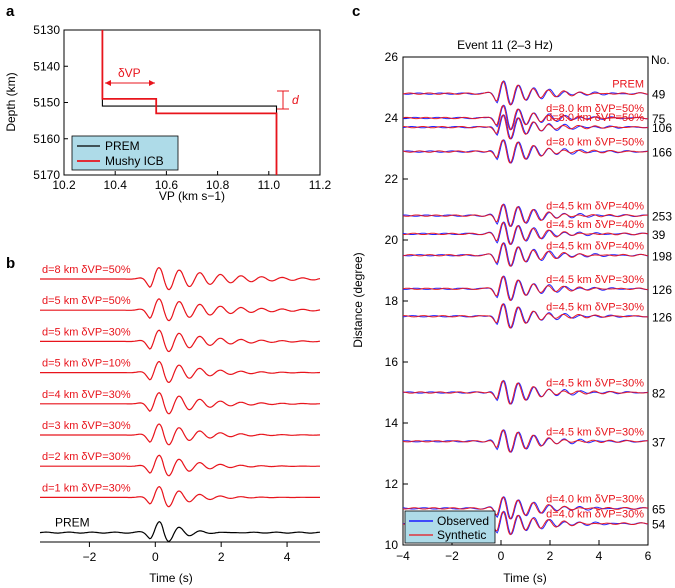 The height and width of the screenshot is (588, 675). Describe the element at coordinates (392, 240) in the screenshot. I see `panel-c-ytick-label: 20` at that location.